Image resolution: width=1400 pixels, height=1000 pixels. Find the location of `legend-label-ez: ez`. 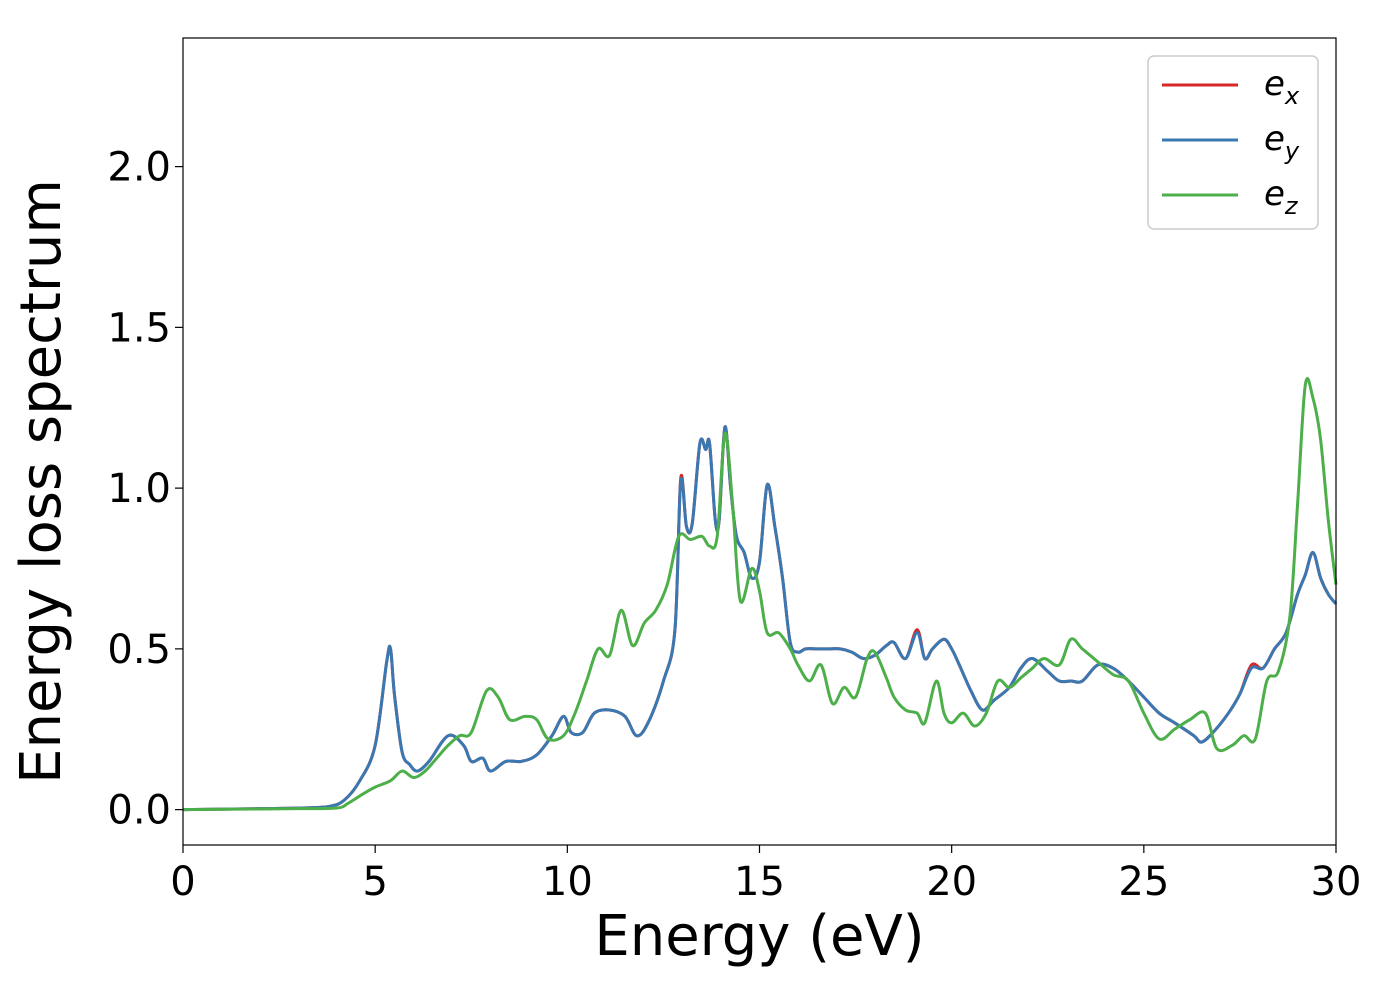

legend-label-ez: ez is located at coordinates (1281, 197).